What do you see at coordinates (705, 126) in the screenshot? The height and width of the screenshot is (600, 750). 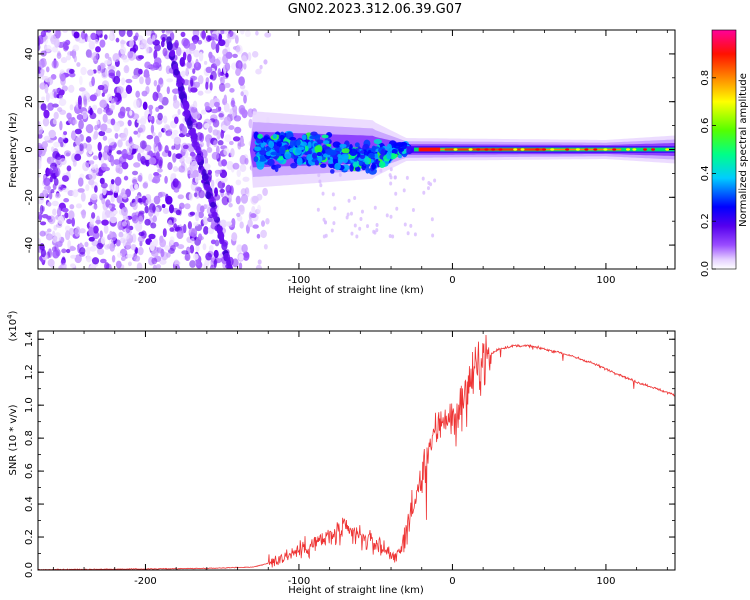 I see `colorbar-tick-label: 0.6` at bounding box center [705, 126].